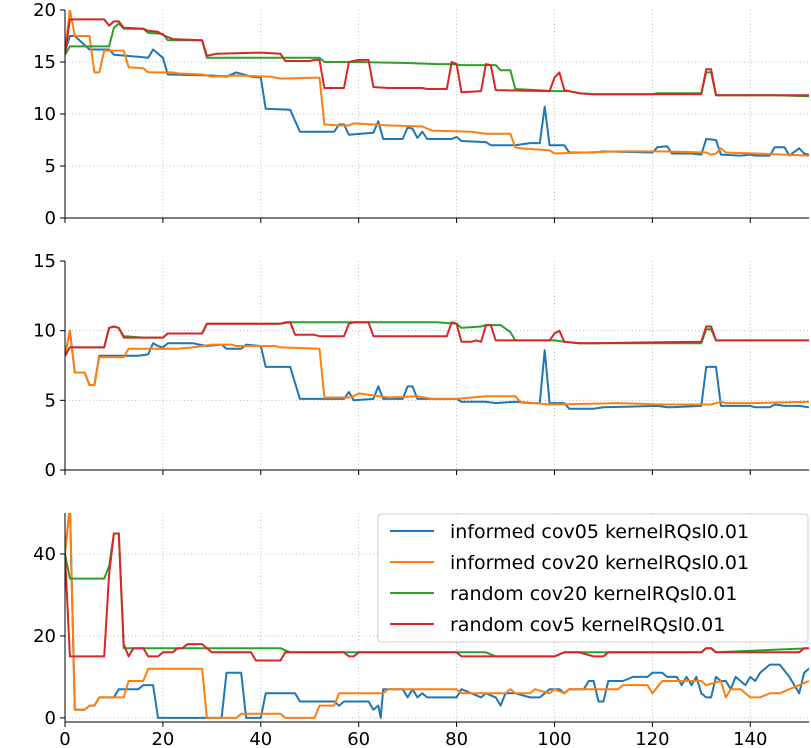 The height and width of the screenshot is (748, 811). I want to click on x-tick-label: 140, so click(750, 738).